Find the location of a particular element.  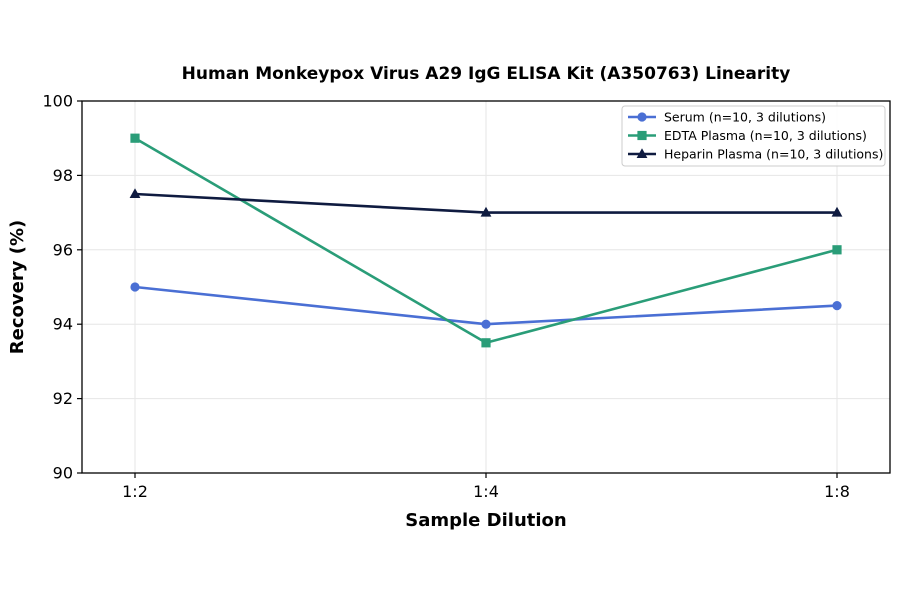

x-tick-label: 1:2 is located at coordinates (135, 491).